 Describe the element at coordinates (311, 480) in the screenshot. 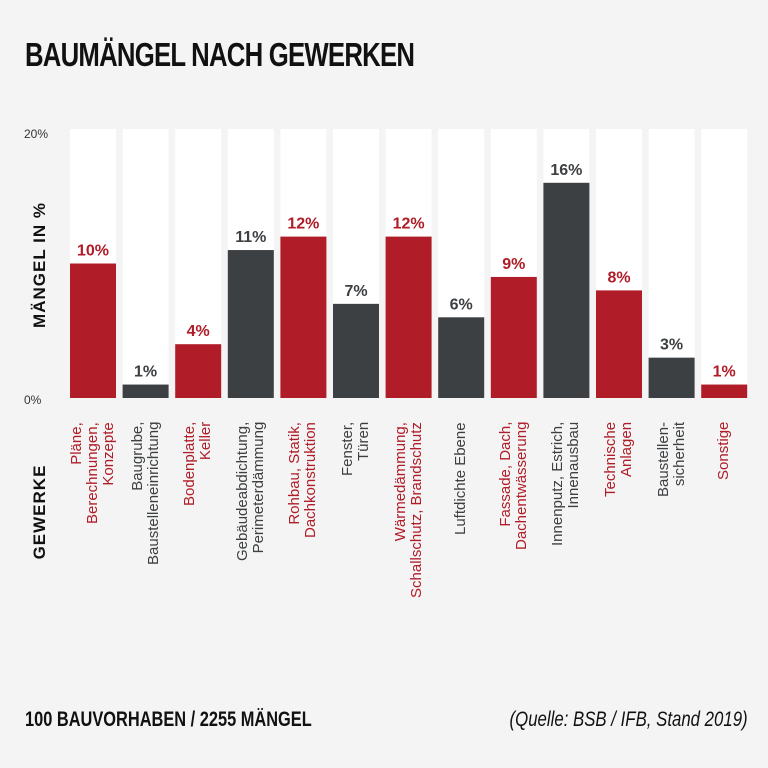

I see `category-label-line: Dachkonstruktion` at that location.